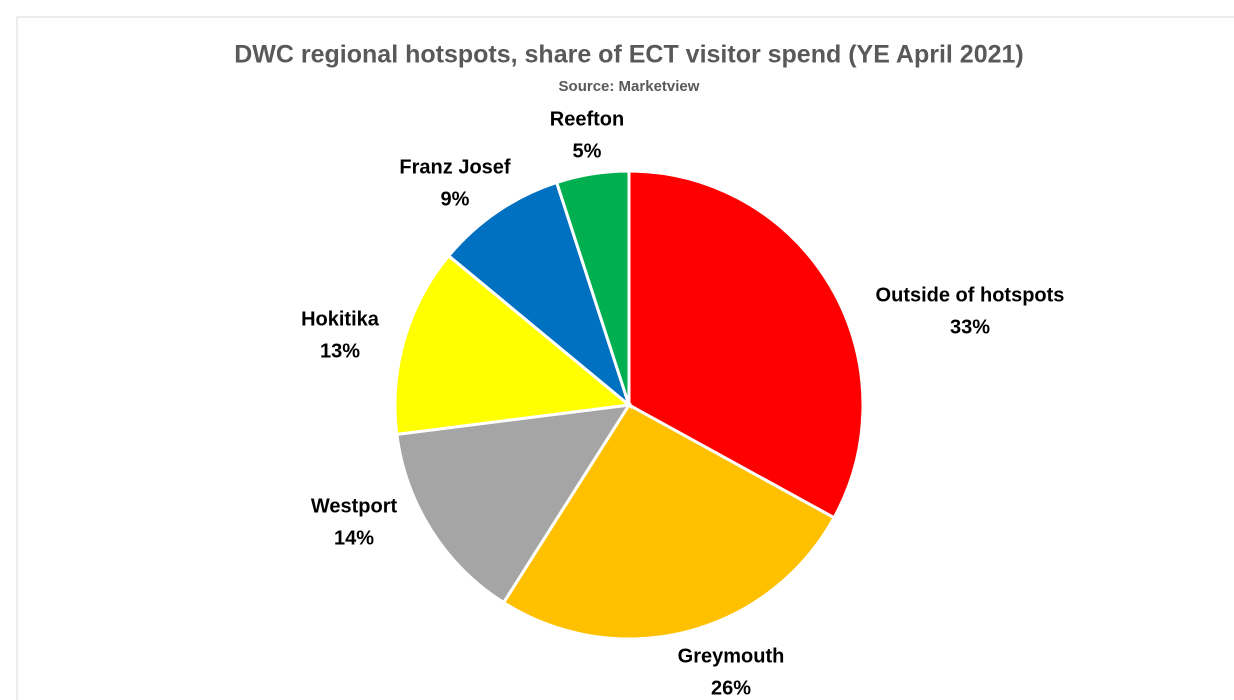 The image size is (1234, 700). I want to click on slice-name-label: Hokitika, so click(340, 319).